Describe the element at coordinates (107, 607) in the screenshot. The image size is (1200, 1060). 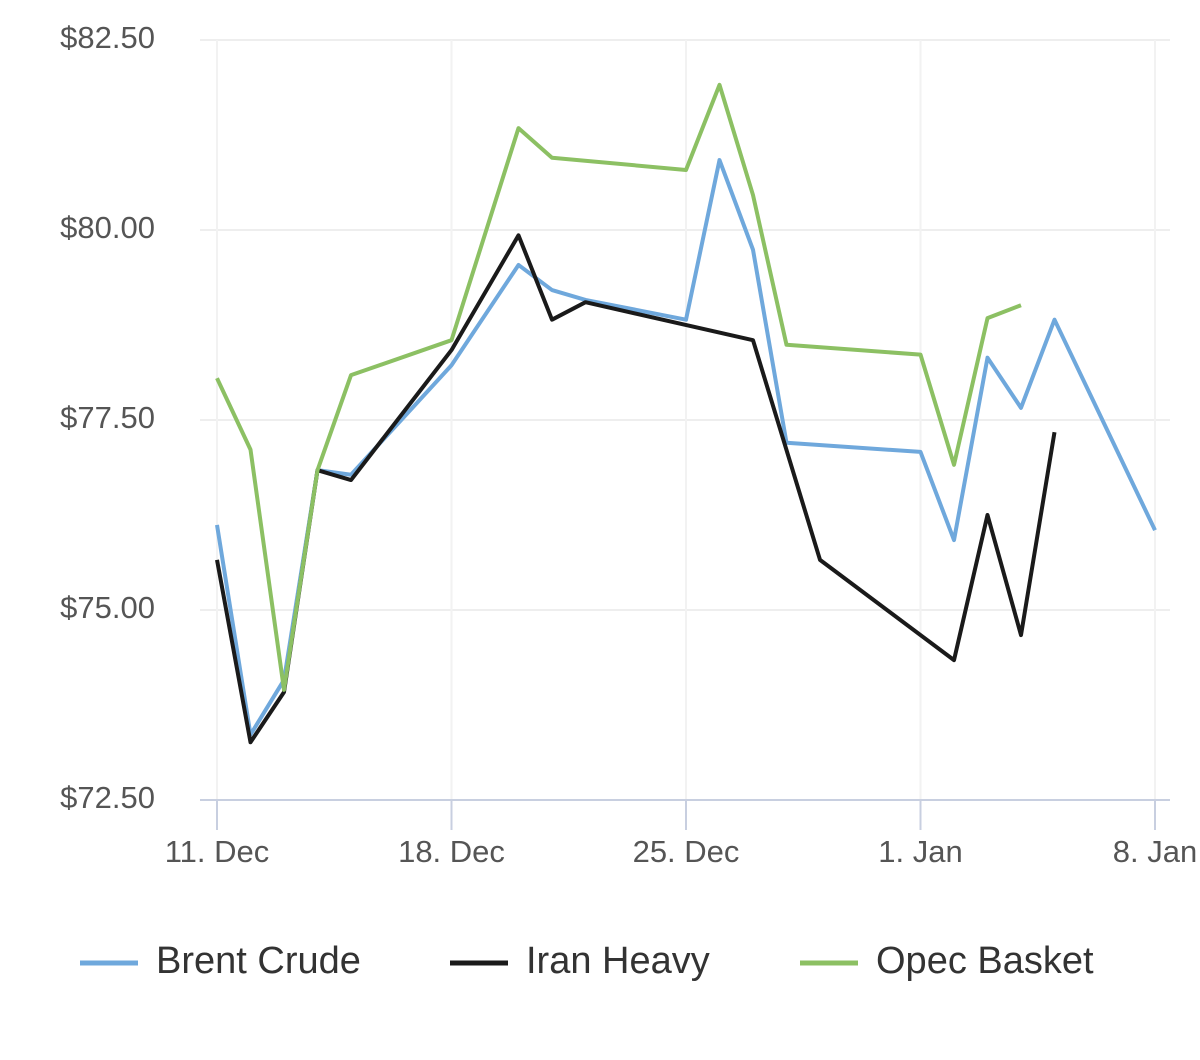
I see `y-tick-label: $75.00` at that location.